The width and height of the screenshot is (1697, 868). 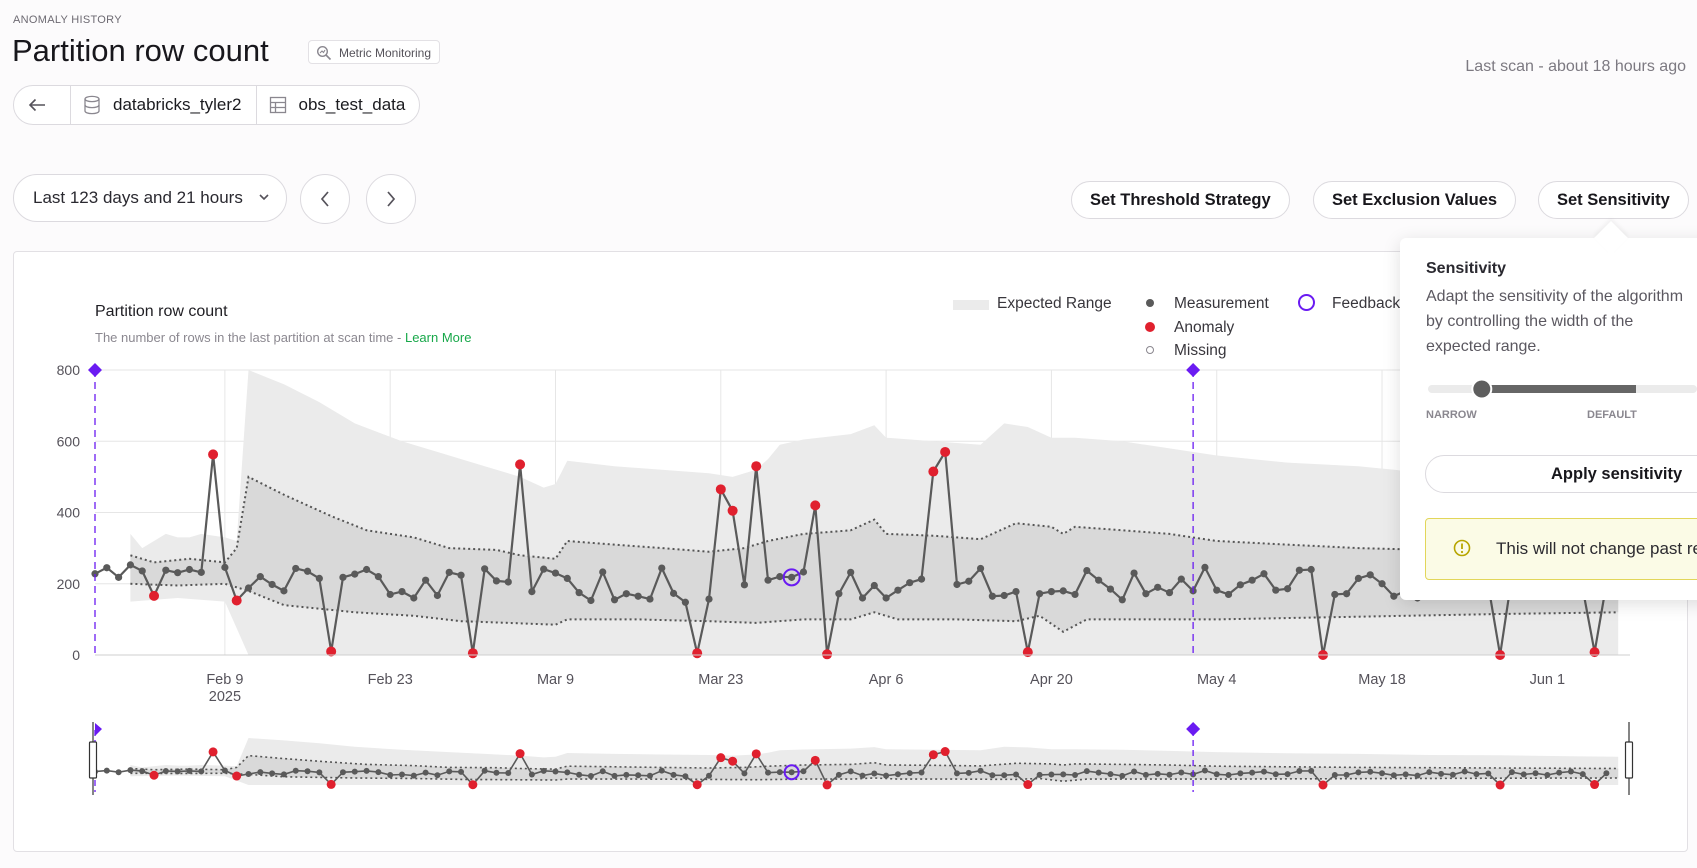 I want to click on set-exclusion-values-button: Set Exclusion Values, so click(x=1415, y=200).